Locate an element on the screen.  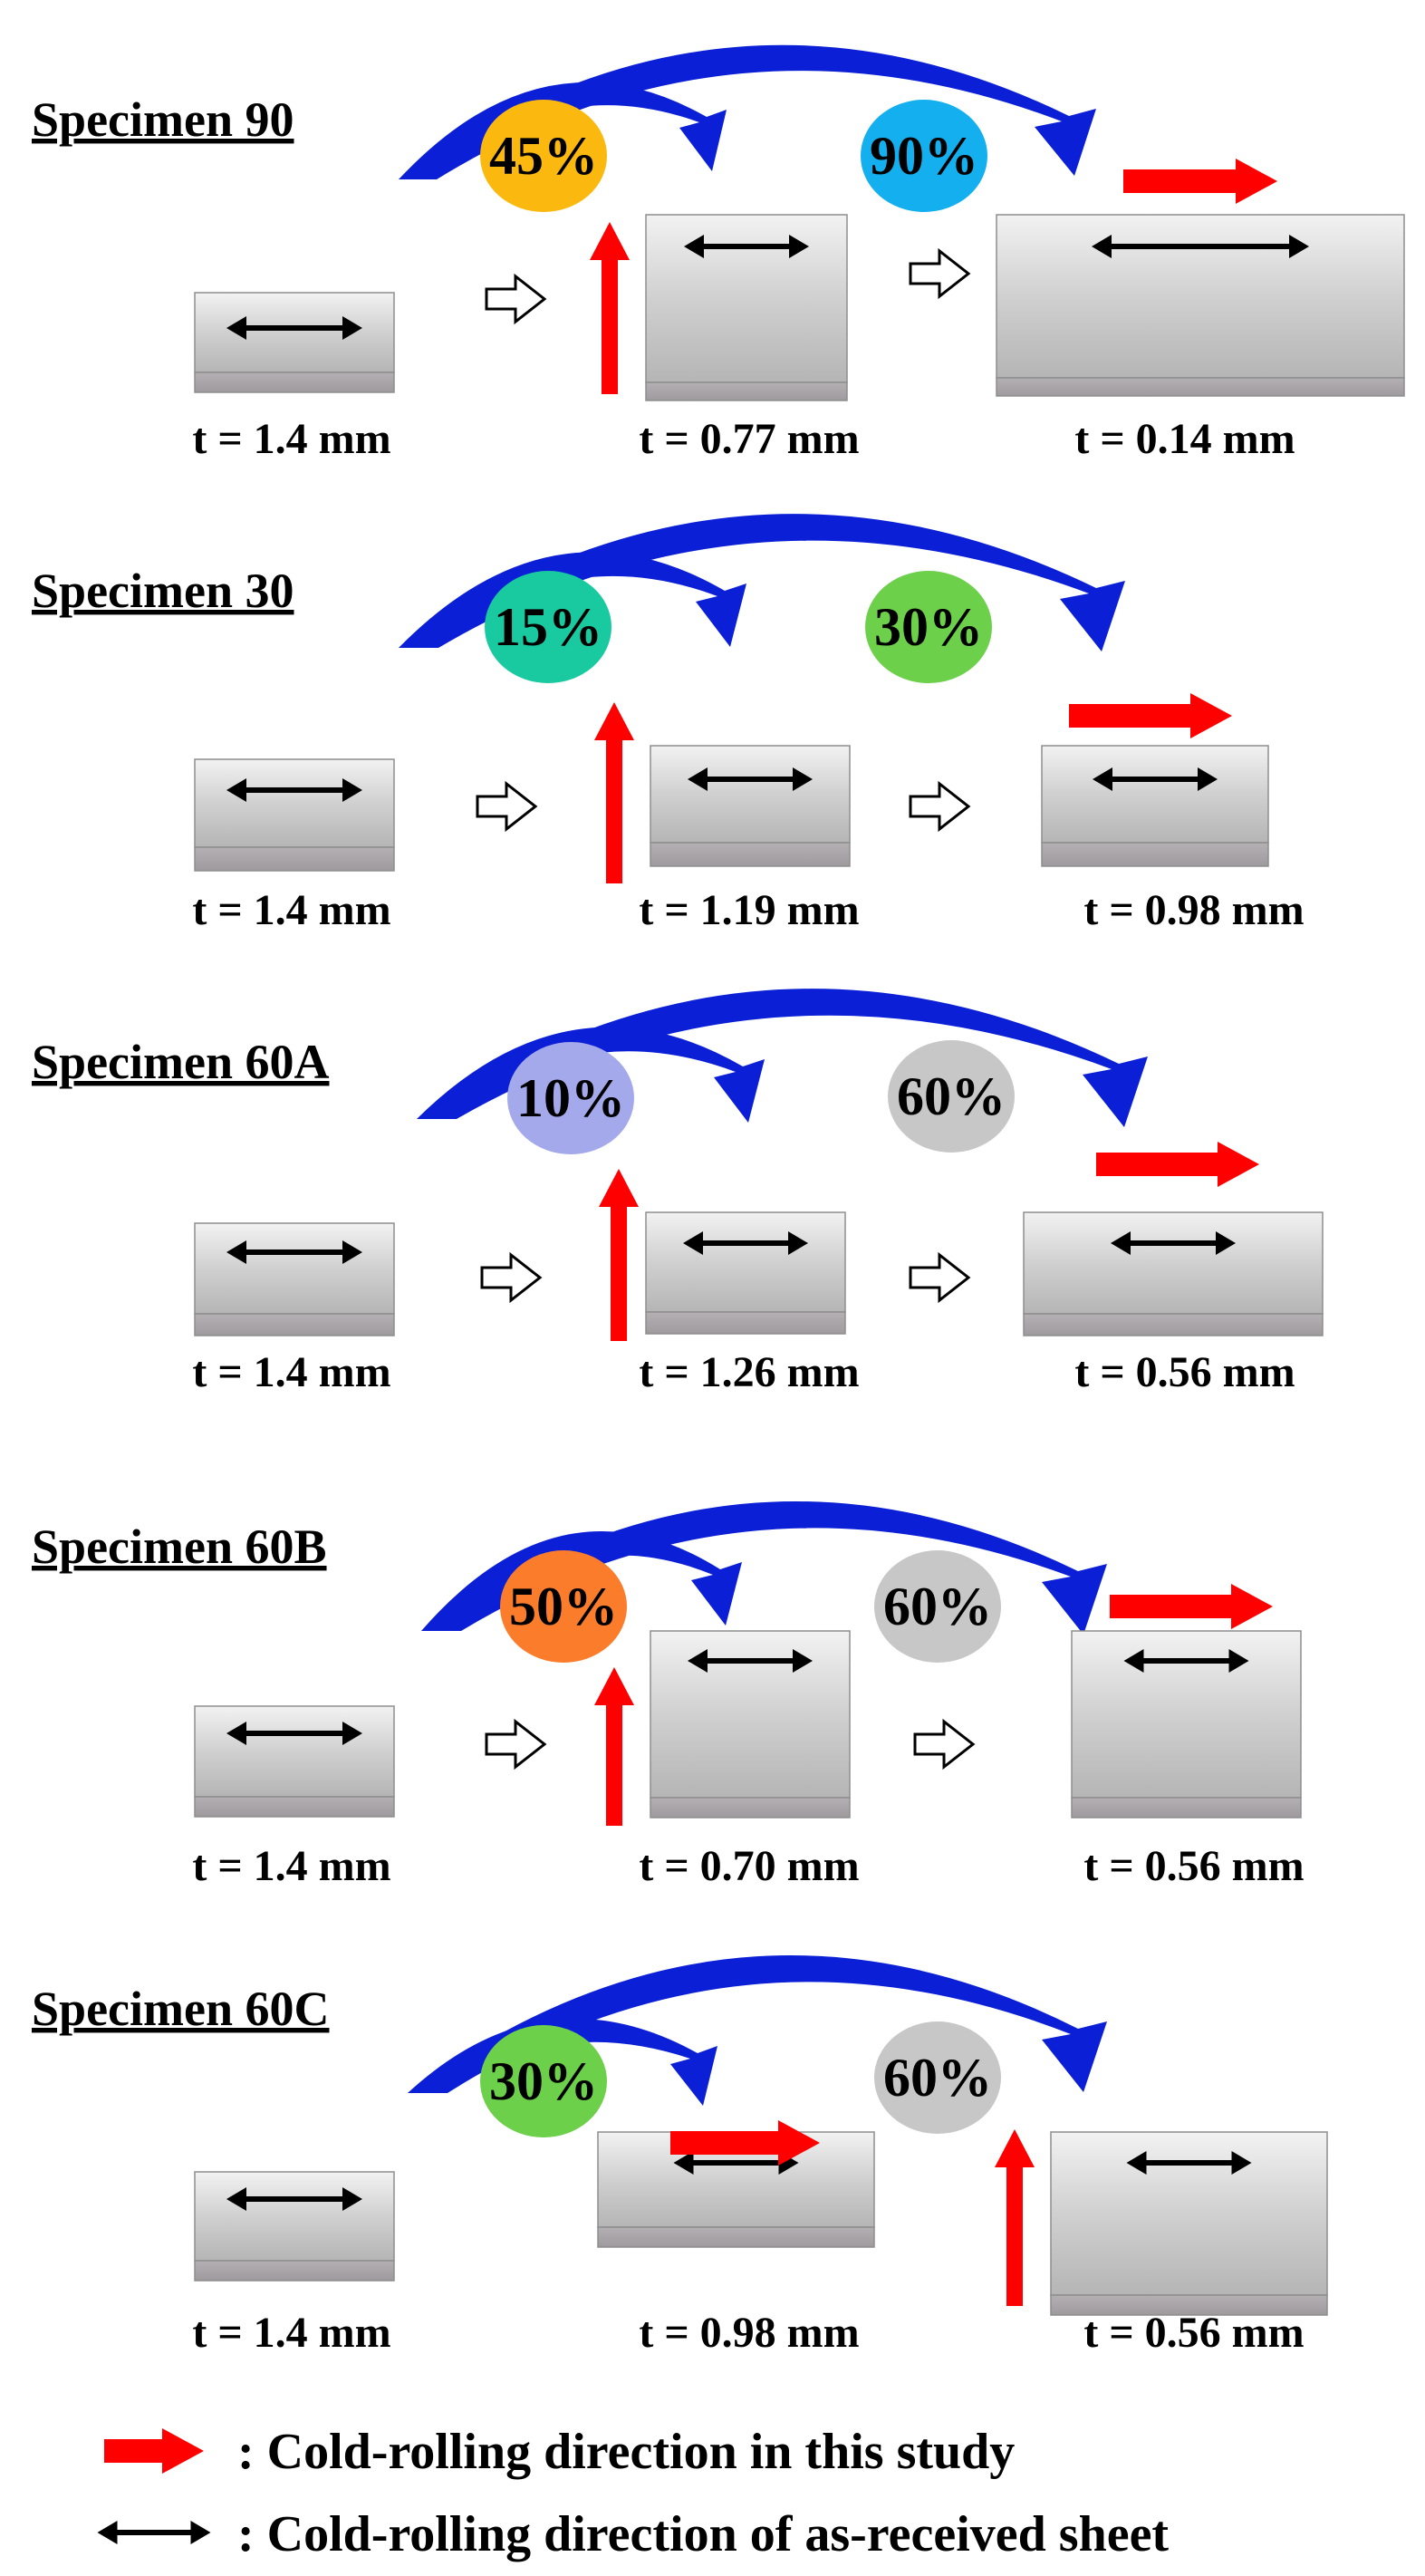
reduction-label: 50% is located at coordinates (563, 1606).